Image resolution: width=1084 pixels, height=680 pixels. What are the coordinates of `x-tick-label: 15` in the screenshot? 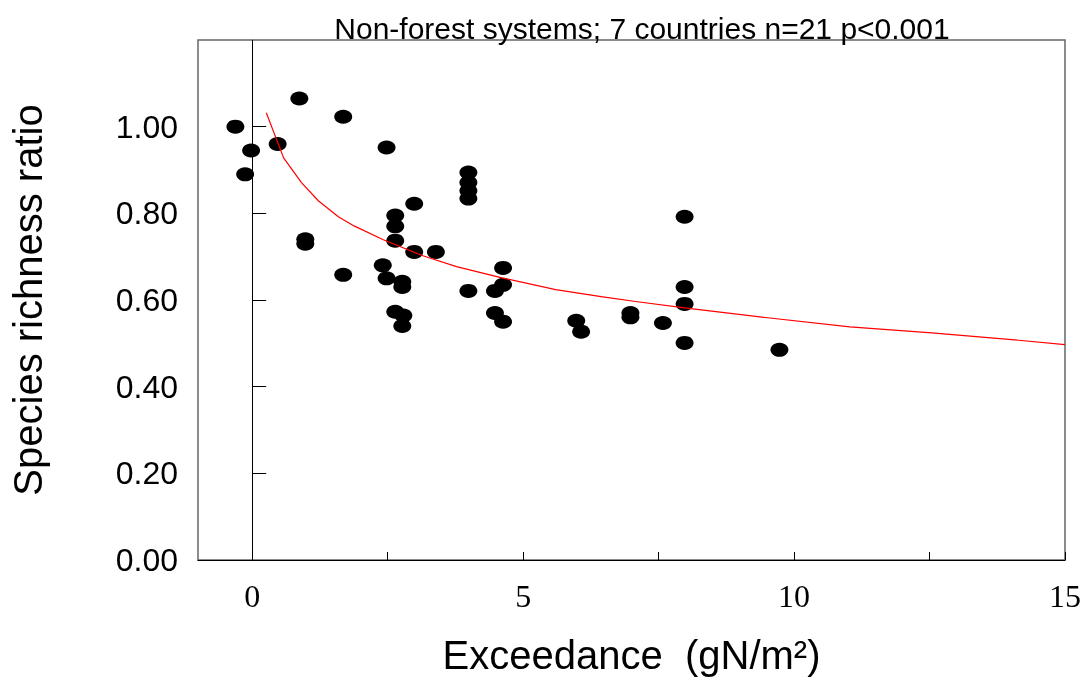 It's located at (1065, 596).